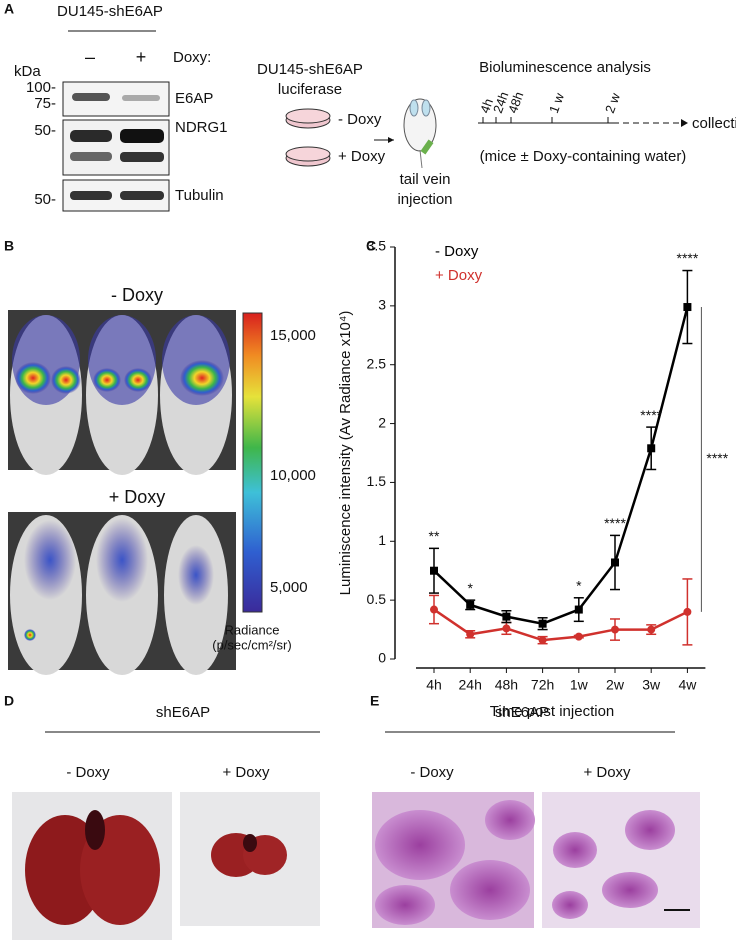 The width and height of the screenshot is (736, 942). What do you see at coordinates (459, 275) in the screenshot?
I see `legend-label: + Doxy` at bounding box center [459, 275].